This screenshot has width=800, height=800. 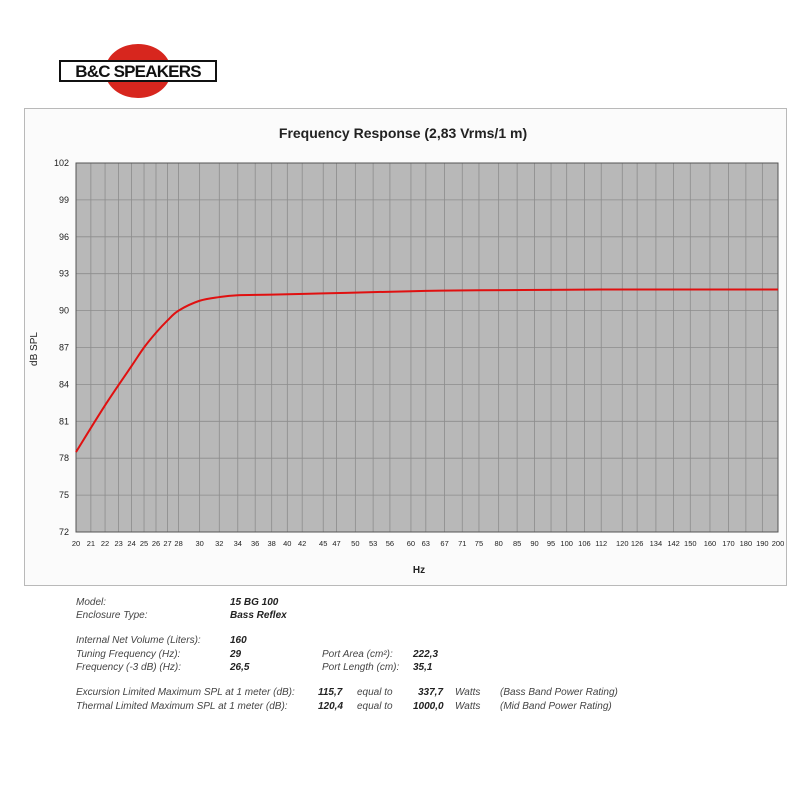 What do you see at coordinates (64, 532) in the screenshot?
I see `y-tick-label: 72` at bounding box center [64, 532].